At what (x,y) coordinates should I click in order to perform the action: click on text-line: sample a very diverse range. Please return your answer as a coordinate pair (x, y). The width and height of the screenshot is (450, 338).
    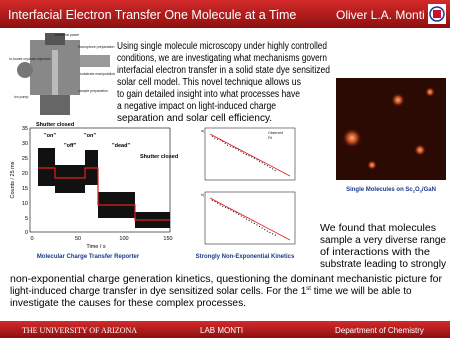
    Looking at the image, I should click on (383, 240).